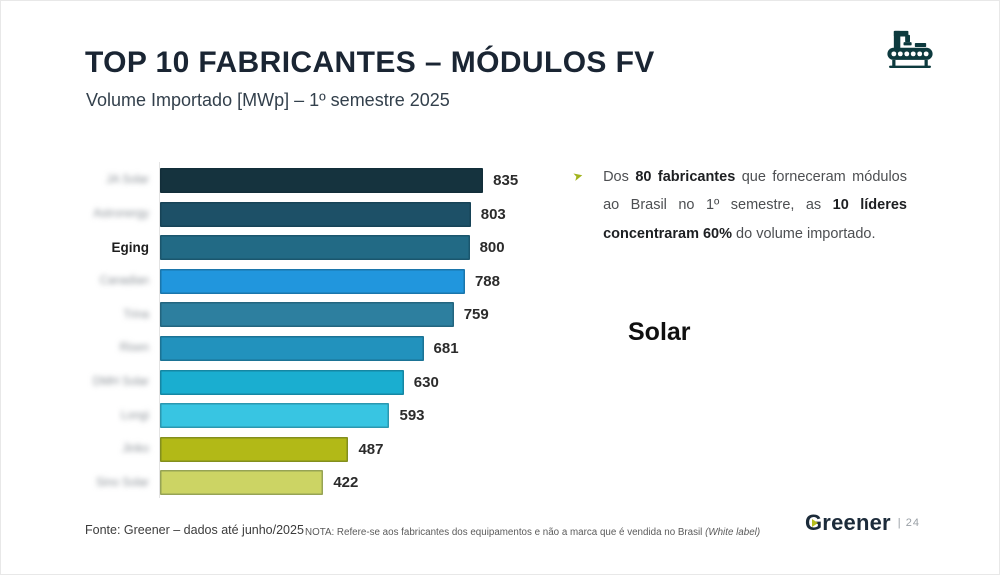 The width and height of the screenshot is (1000, 575). Describe the element at coordinates (412, 416) in the screenshot. I see `value-label: 593` at that location.